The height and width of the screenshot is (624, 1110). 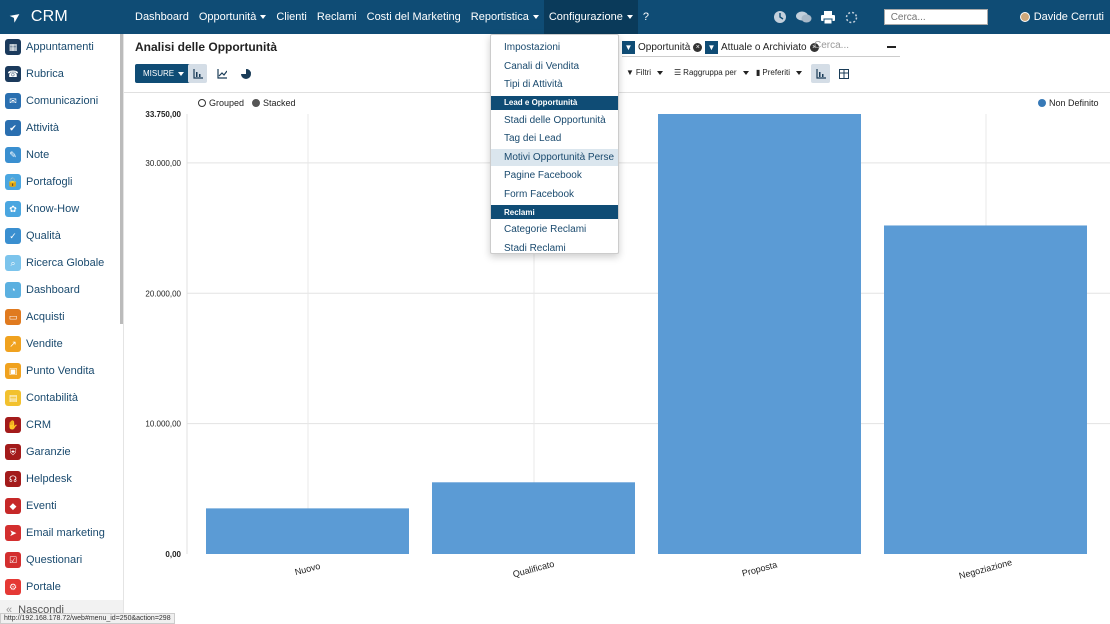 What do you see at coordinates (64, 16) in the screenshot?
I see `app-brand: ➤ CRM` at bounding box center [64, 16].